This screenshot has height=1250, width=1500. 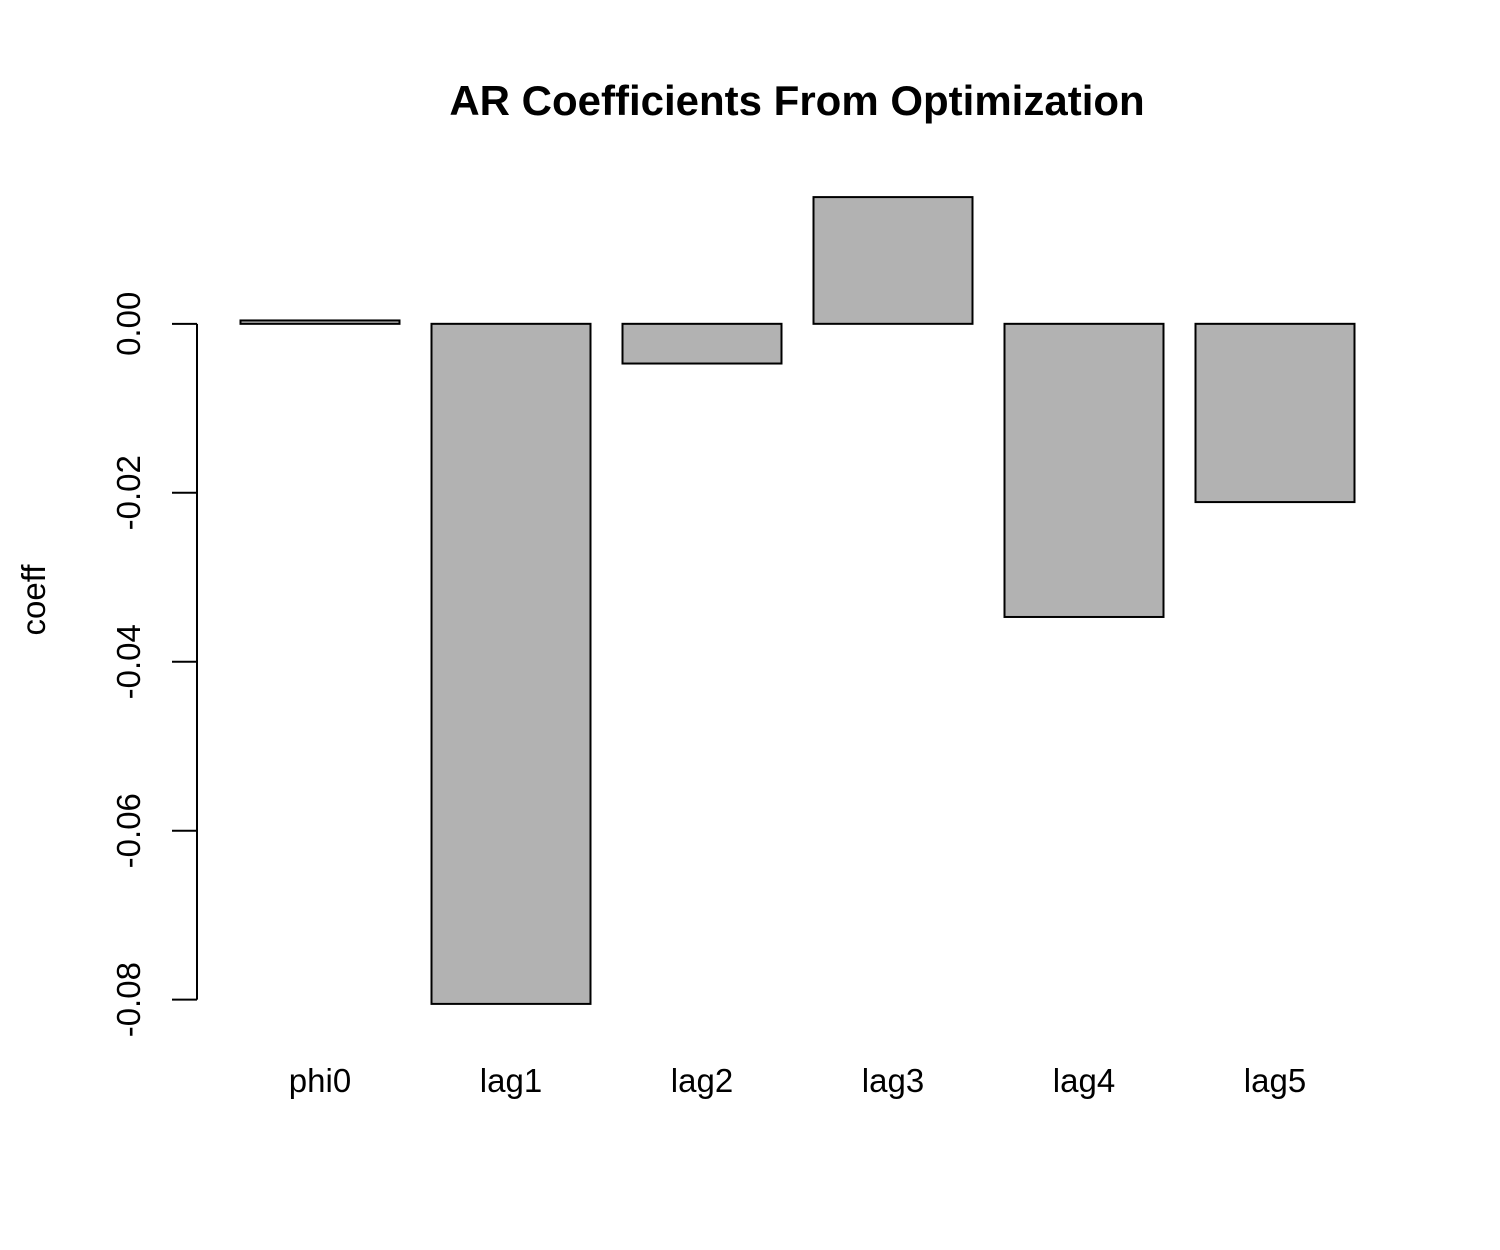 What do you see at coordinates (128, 324) in the screenshot?
I see `y-tick-label: 0.00` at bounding box center [128, 324].